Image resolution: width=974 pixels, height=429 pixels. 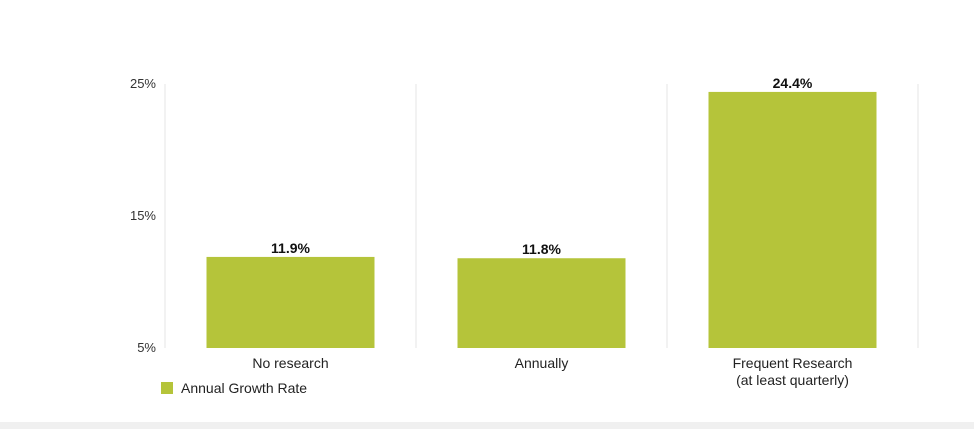 I want to click on legend: Annual Growth Rate, so click(x=234, y=388).